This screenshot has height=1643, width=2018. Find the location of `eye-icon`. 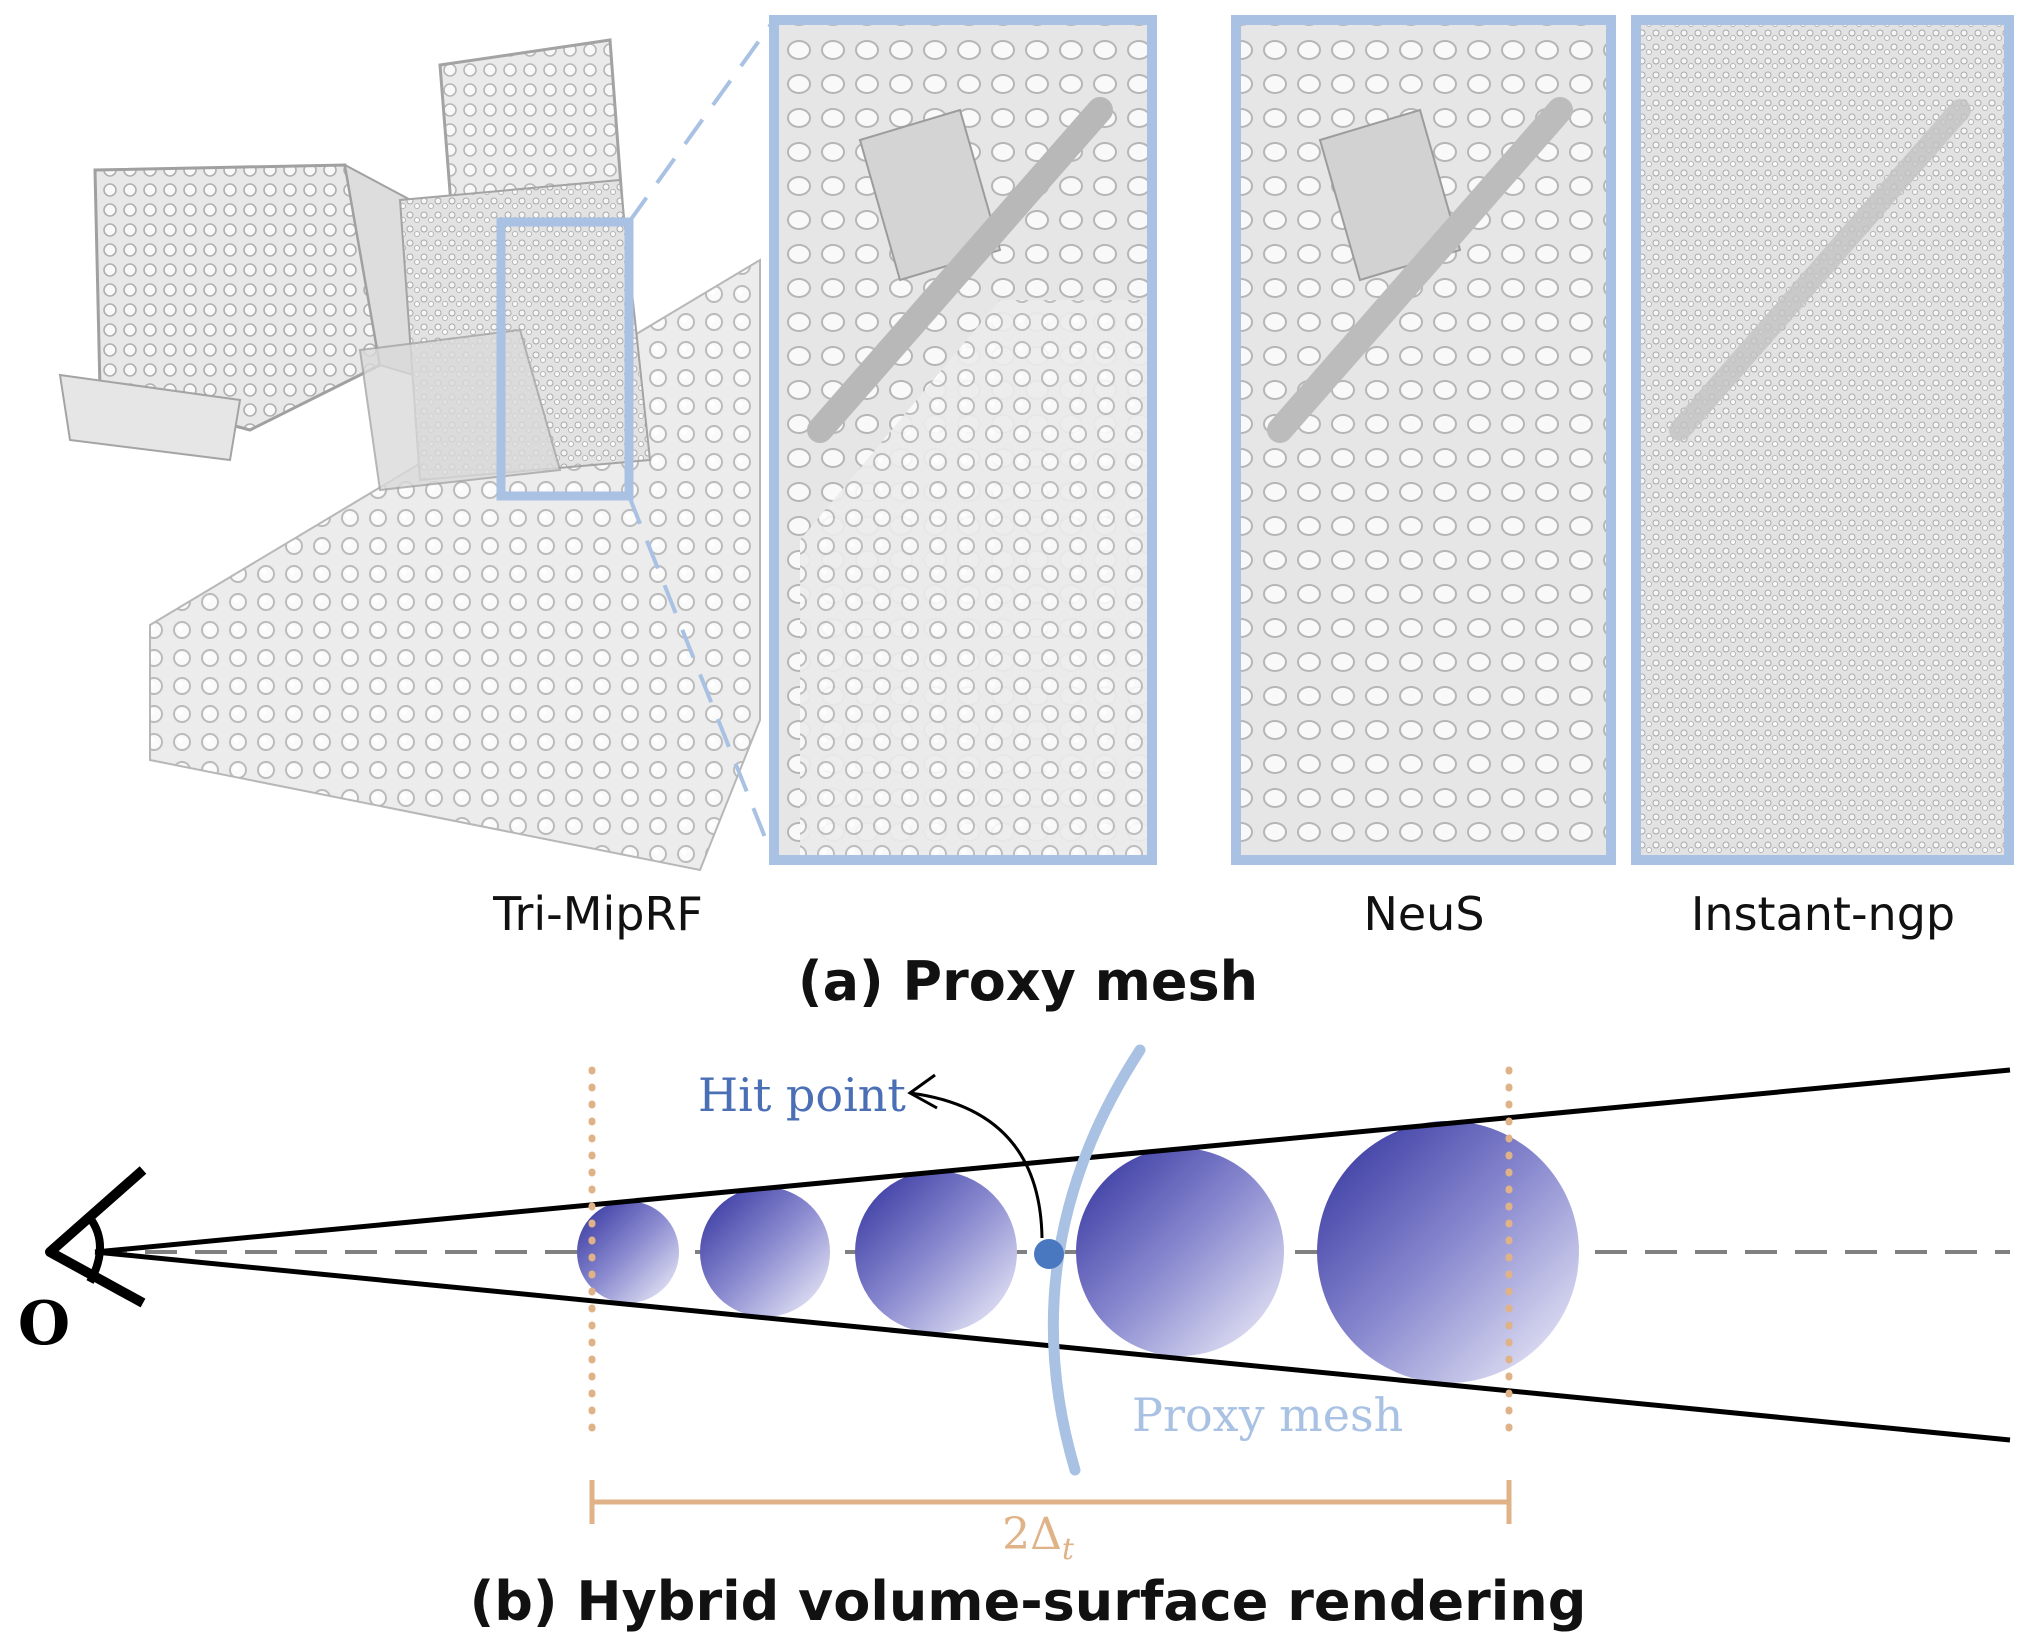

eye-icon is located at coordinates (96, 1237).